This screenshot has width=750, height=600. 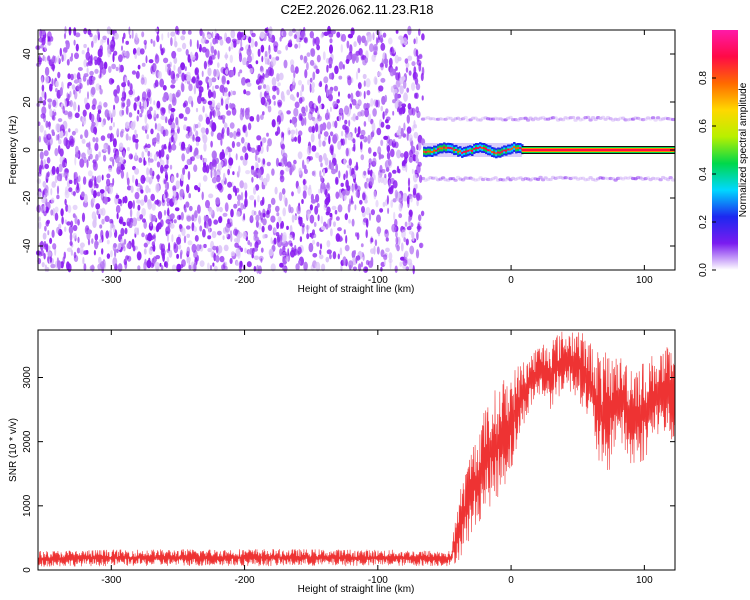 I want to click on snr-y-label: SNR (10 * v/v), so click(x=13, y=450).